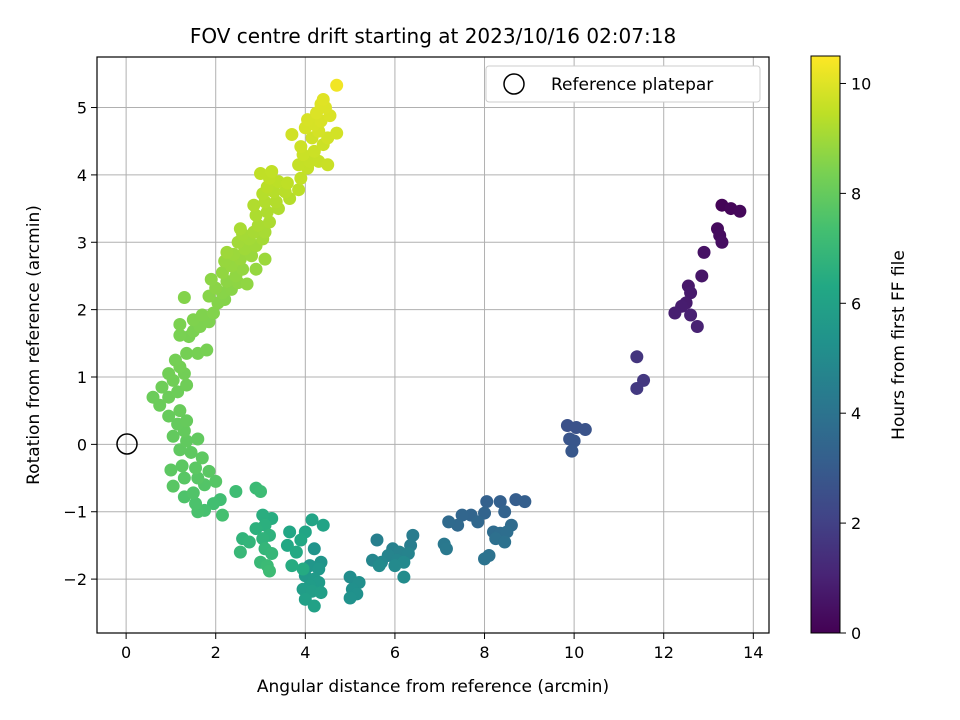 This screenshot has width=960, height=720. I want to click on colorbar-gradient, so click(825, 344).